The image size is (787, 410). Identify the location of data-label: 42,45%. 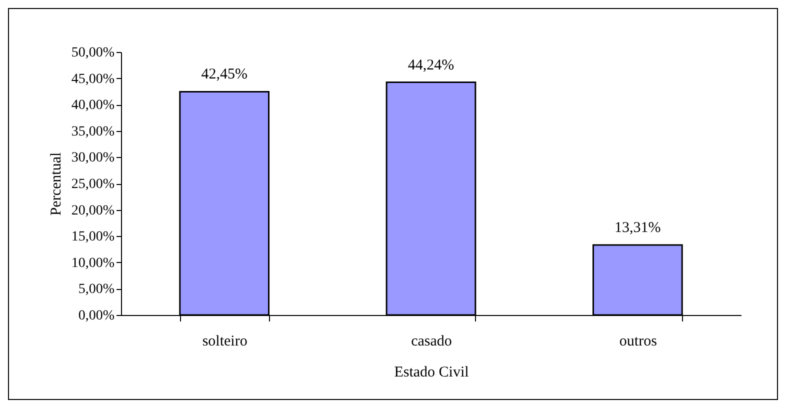
(224, 74).